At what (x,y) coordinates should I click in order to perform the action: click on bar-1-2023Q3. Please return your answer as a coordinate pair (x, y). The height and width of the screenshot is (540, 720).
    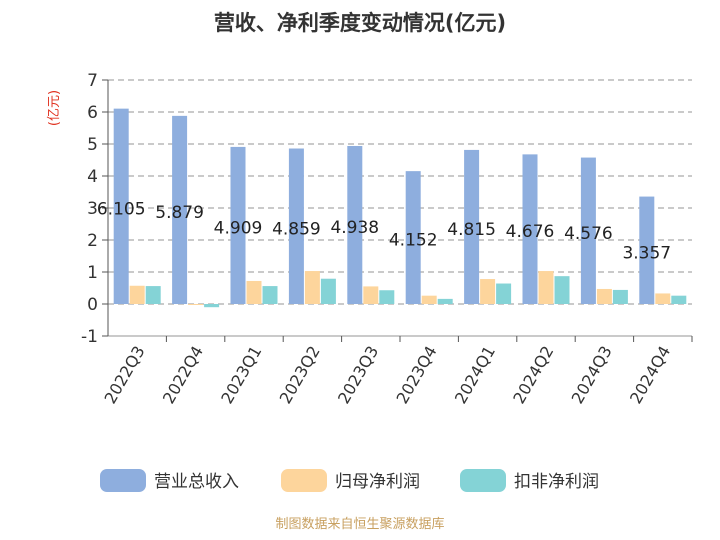
    Looking at the image, I should click on (371, 295).